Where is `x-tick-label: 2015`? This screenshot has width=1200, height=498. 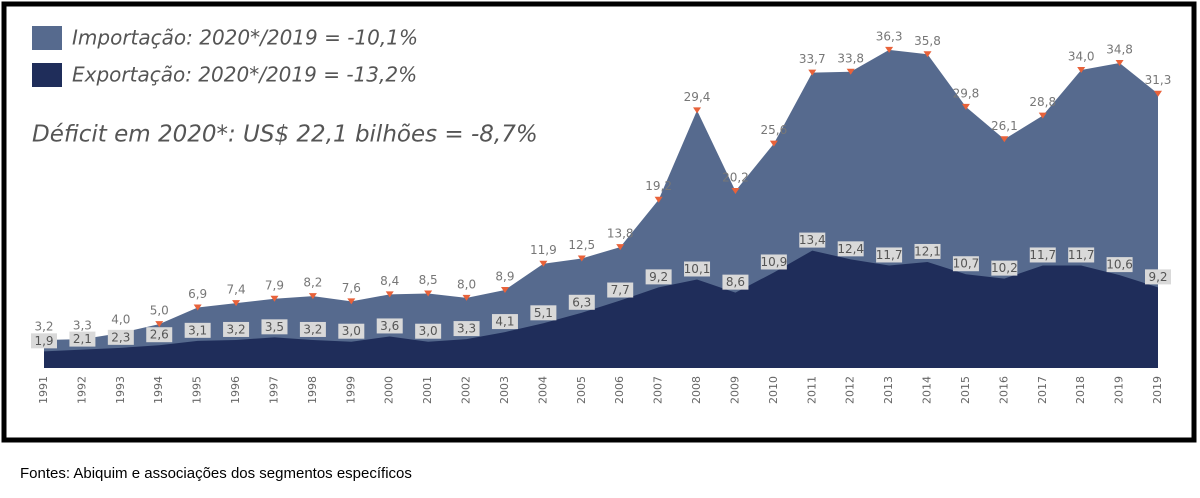
x-tick-label: 2015 is located at coordinates (965, 390).